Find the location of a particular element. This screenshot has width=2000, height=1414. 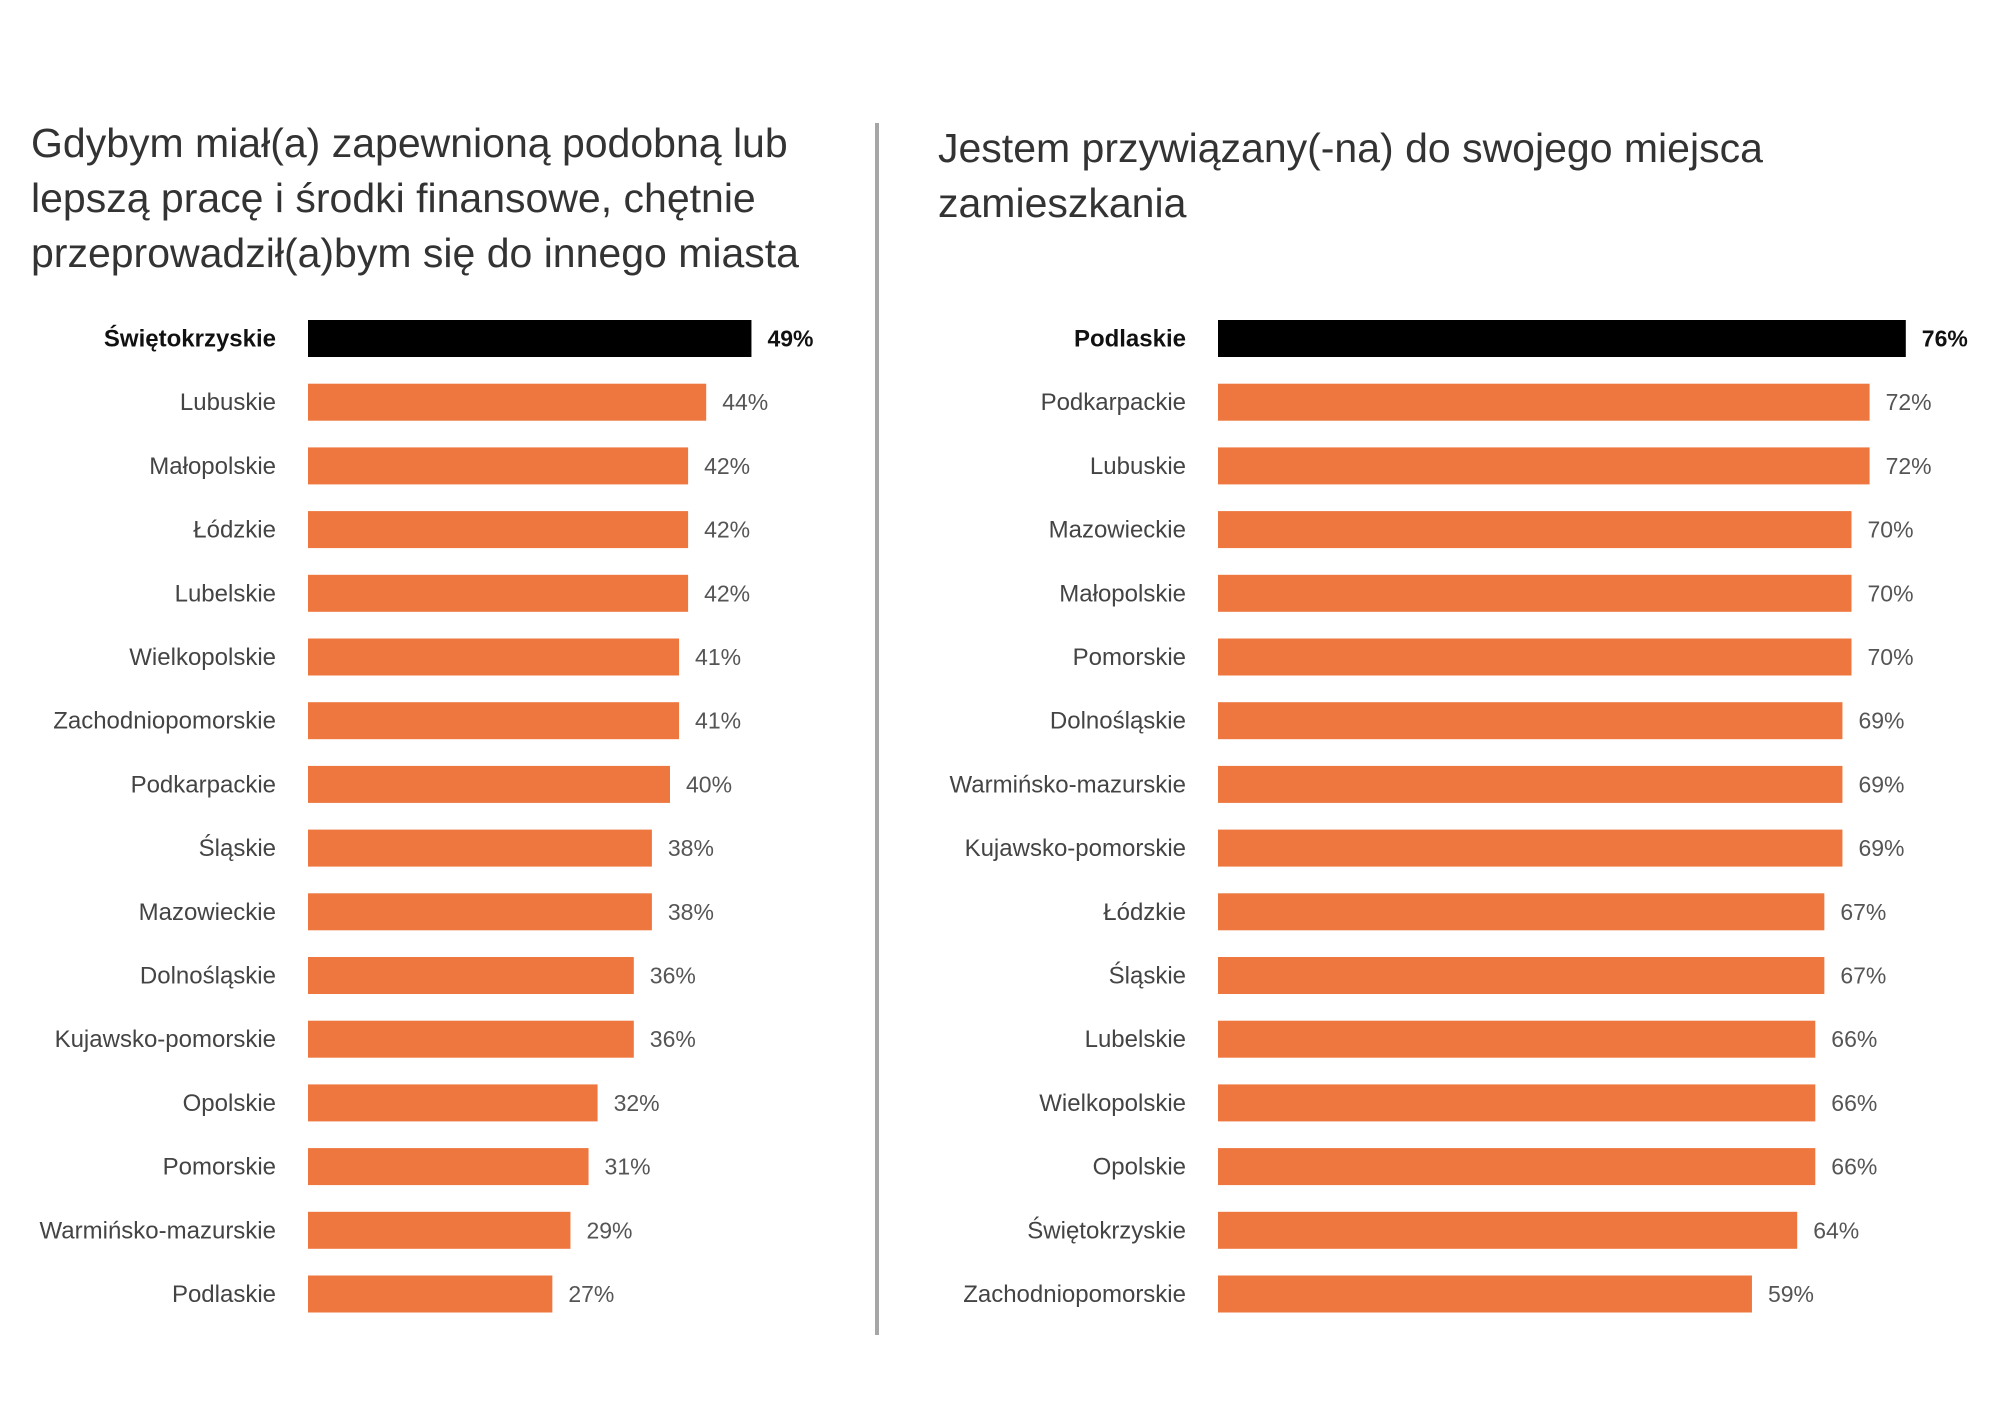

value-label: 49% is located at coordinates (790, 339).